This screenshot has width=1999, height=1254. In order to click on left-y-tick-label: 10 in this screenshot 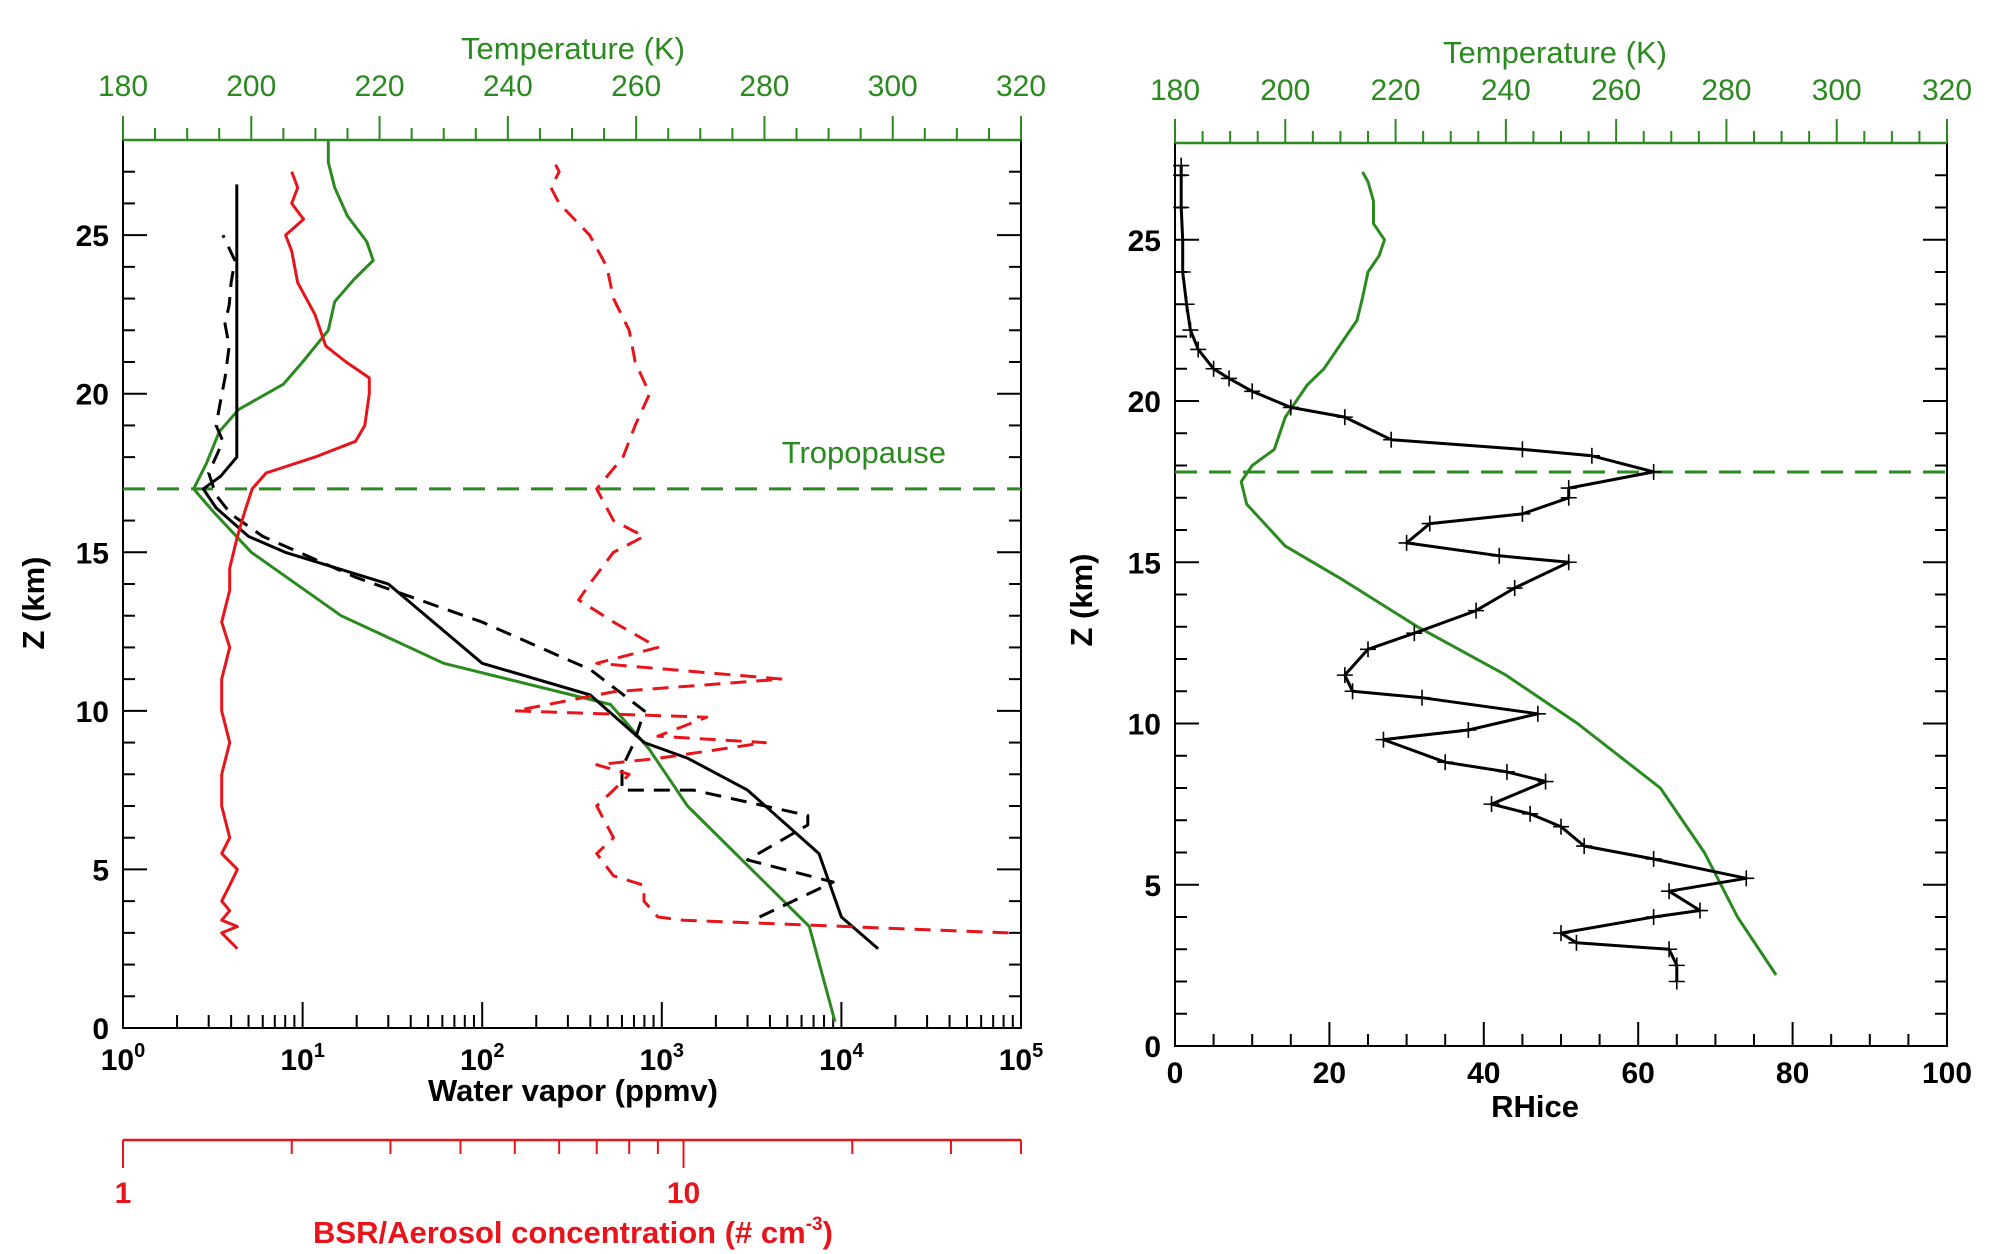, I will do `click(92, 712)`.